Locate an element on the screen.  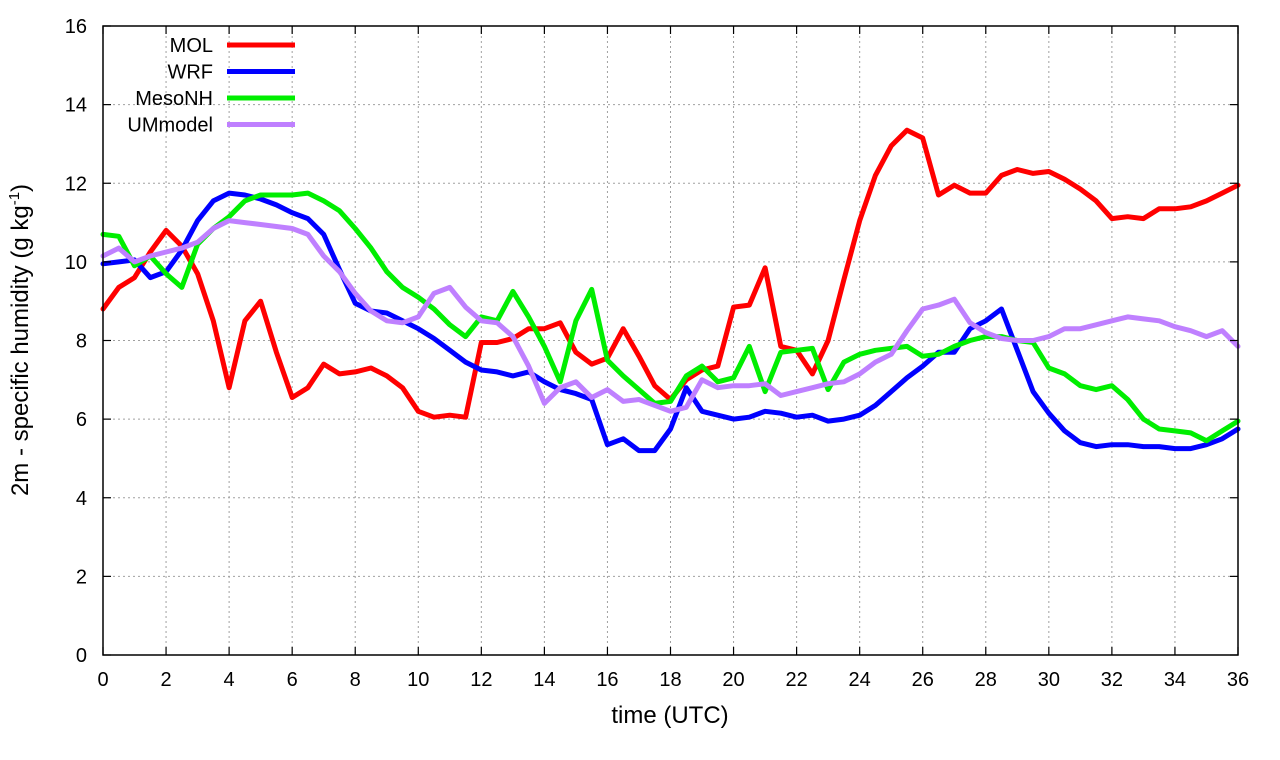
x-axis-label: time (UTC) is located at coordinates (669, 715).